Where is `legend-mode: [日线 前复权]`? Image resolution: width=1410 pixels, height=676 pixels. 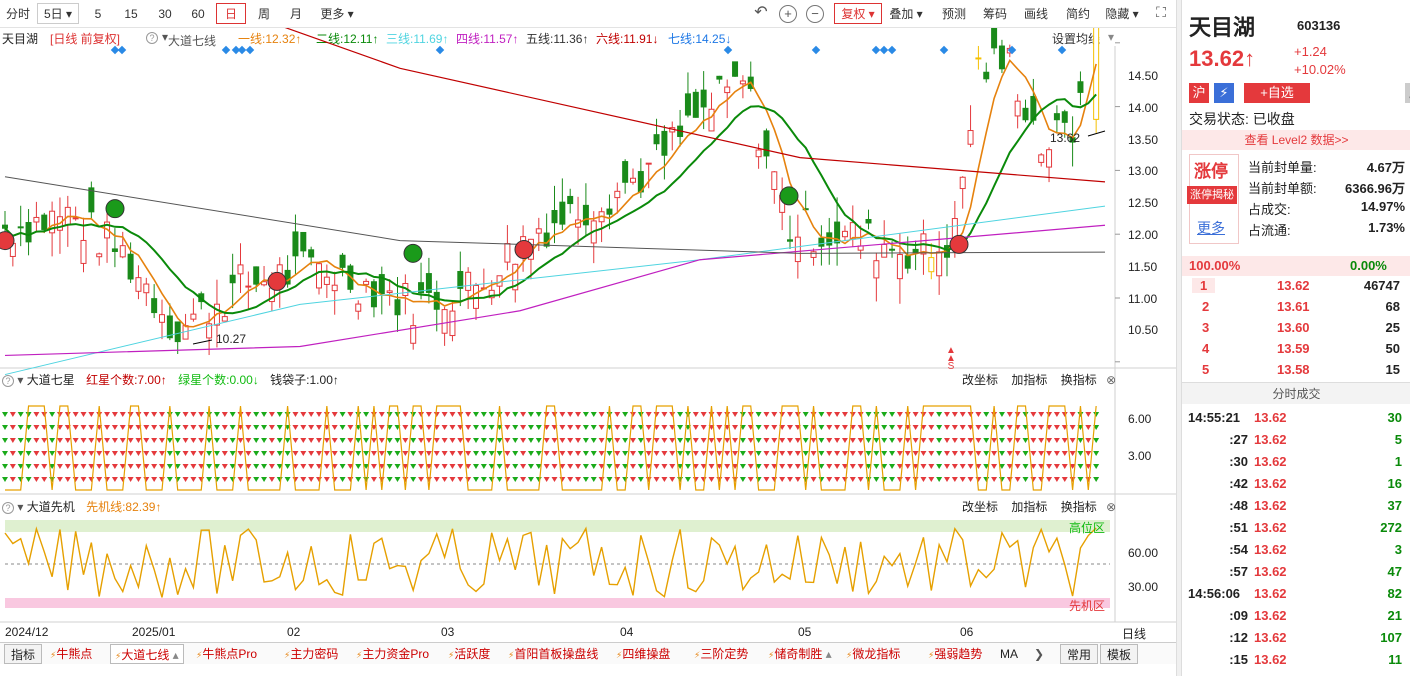
legend-mode: [日线 前复权] is located at coordinates (85, 39).